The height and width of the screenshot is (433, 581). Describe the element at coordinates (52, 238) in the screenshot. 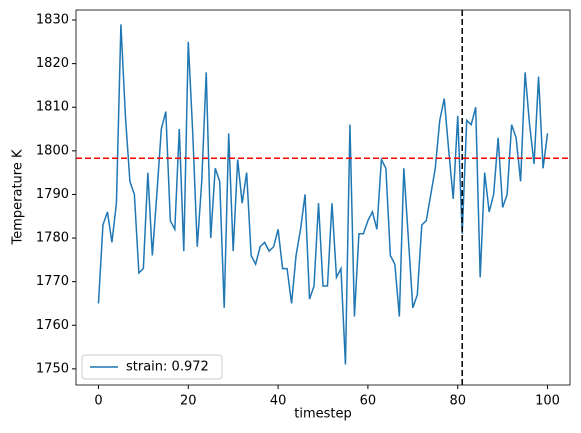

I see `y-tick-label: 1780` at that location.